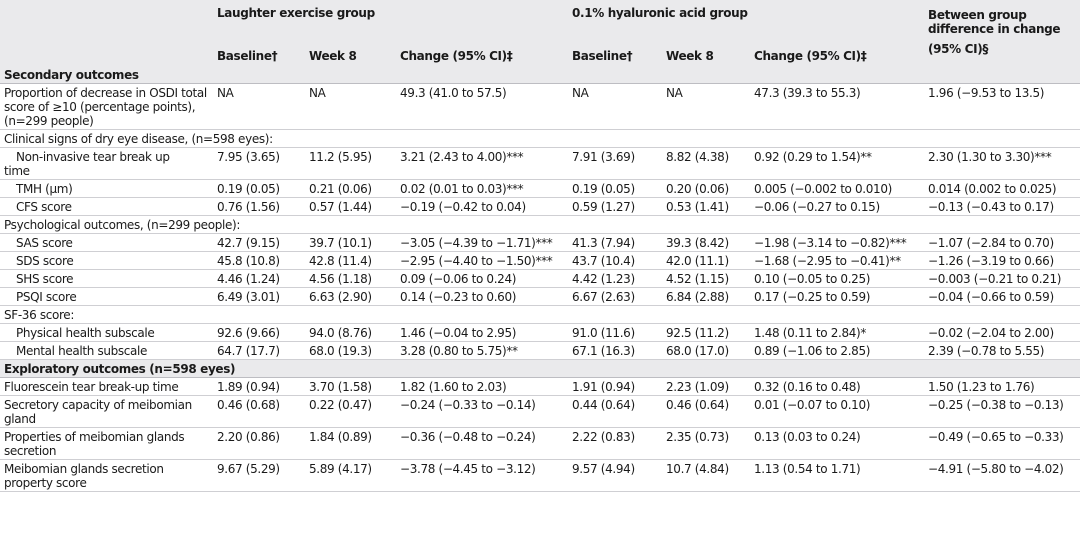 The image size is (1080, 557). Describe the element at coordinates (1002, 411) in the screenshot. I see `cell: −0.25 (−0.38 to −0.13)` at that location.